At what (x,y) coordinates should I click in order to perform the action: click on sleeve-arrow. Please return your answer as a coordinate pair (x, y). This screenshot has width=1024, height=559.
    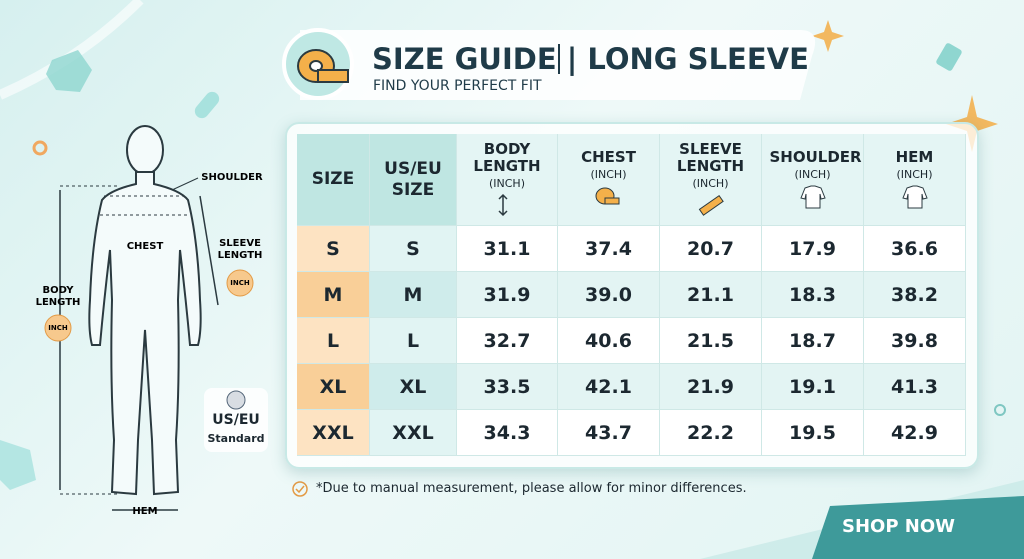
    Looking at the image, I should click on (209, 250).